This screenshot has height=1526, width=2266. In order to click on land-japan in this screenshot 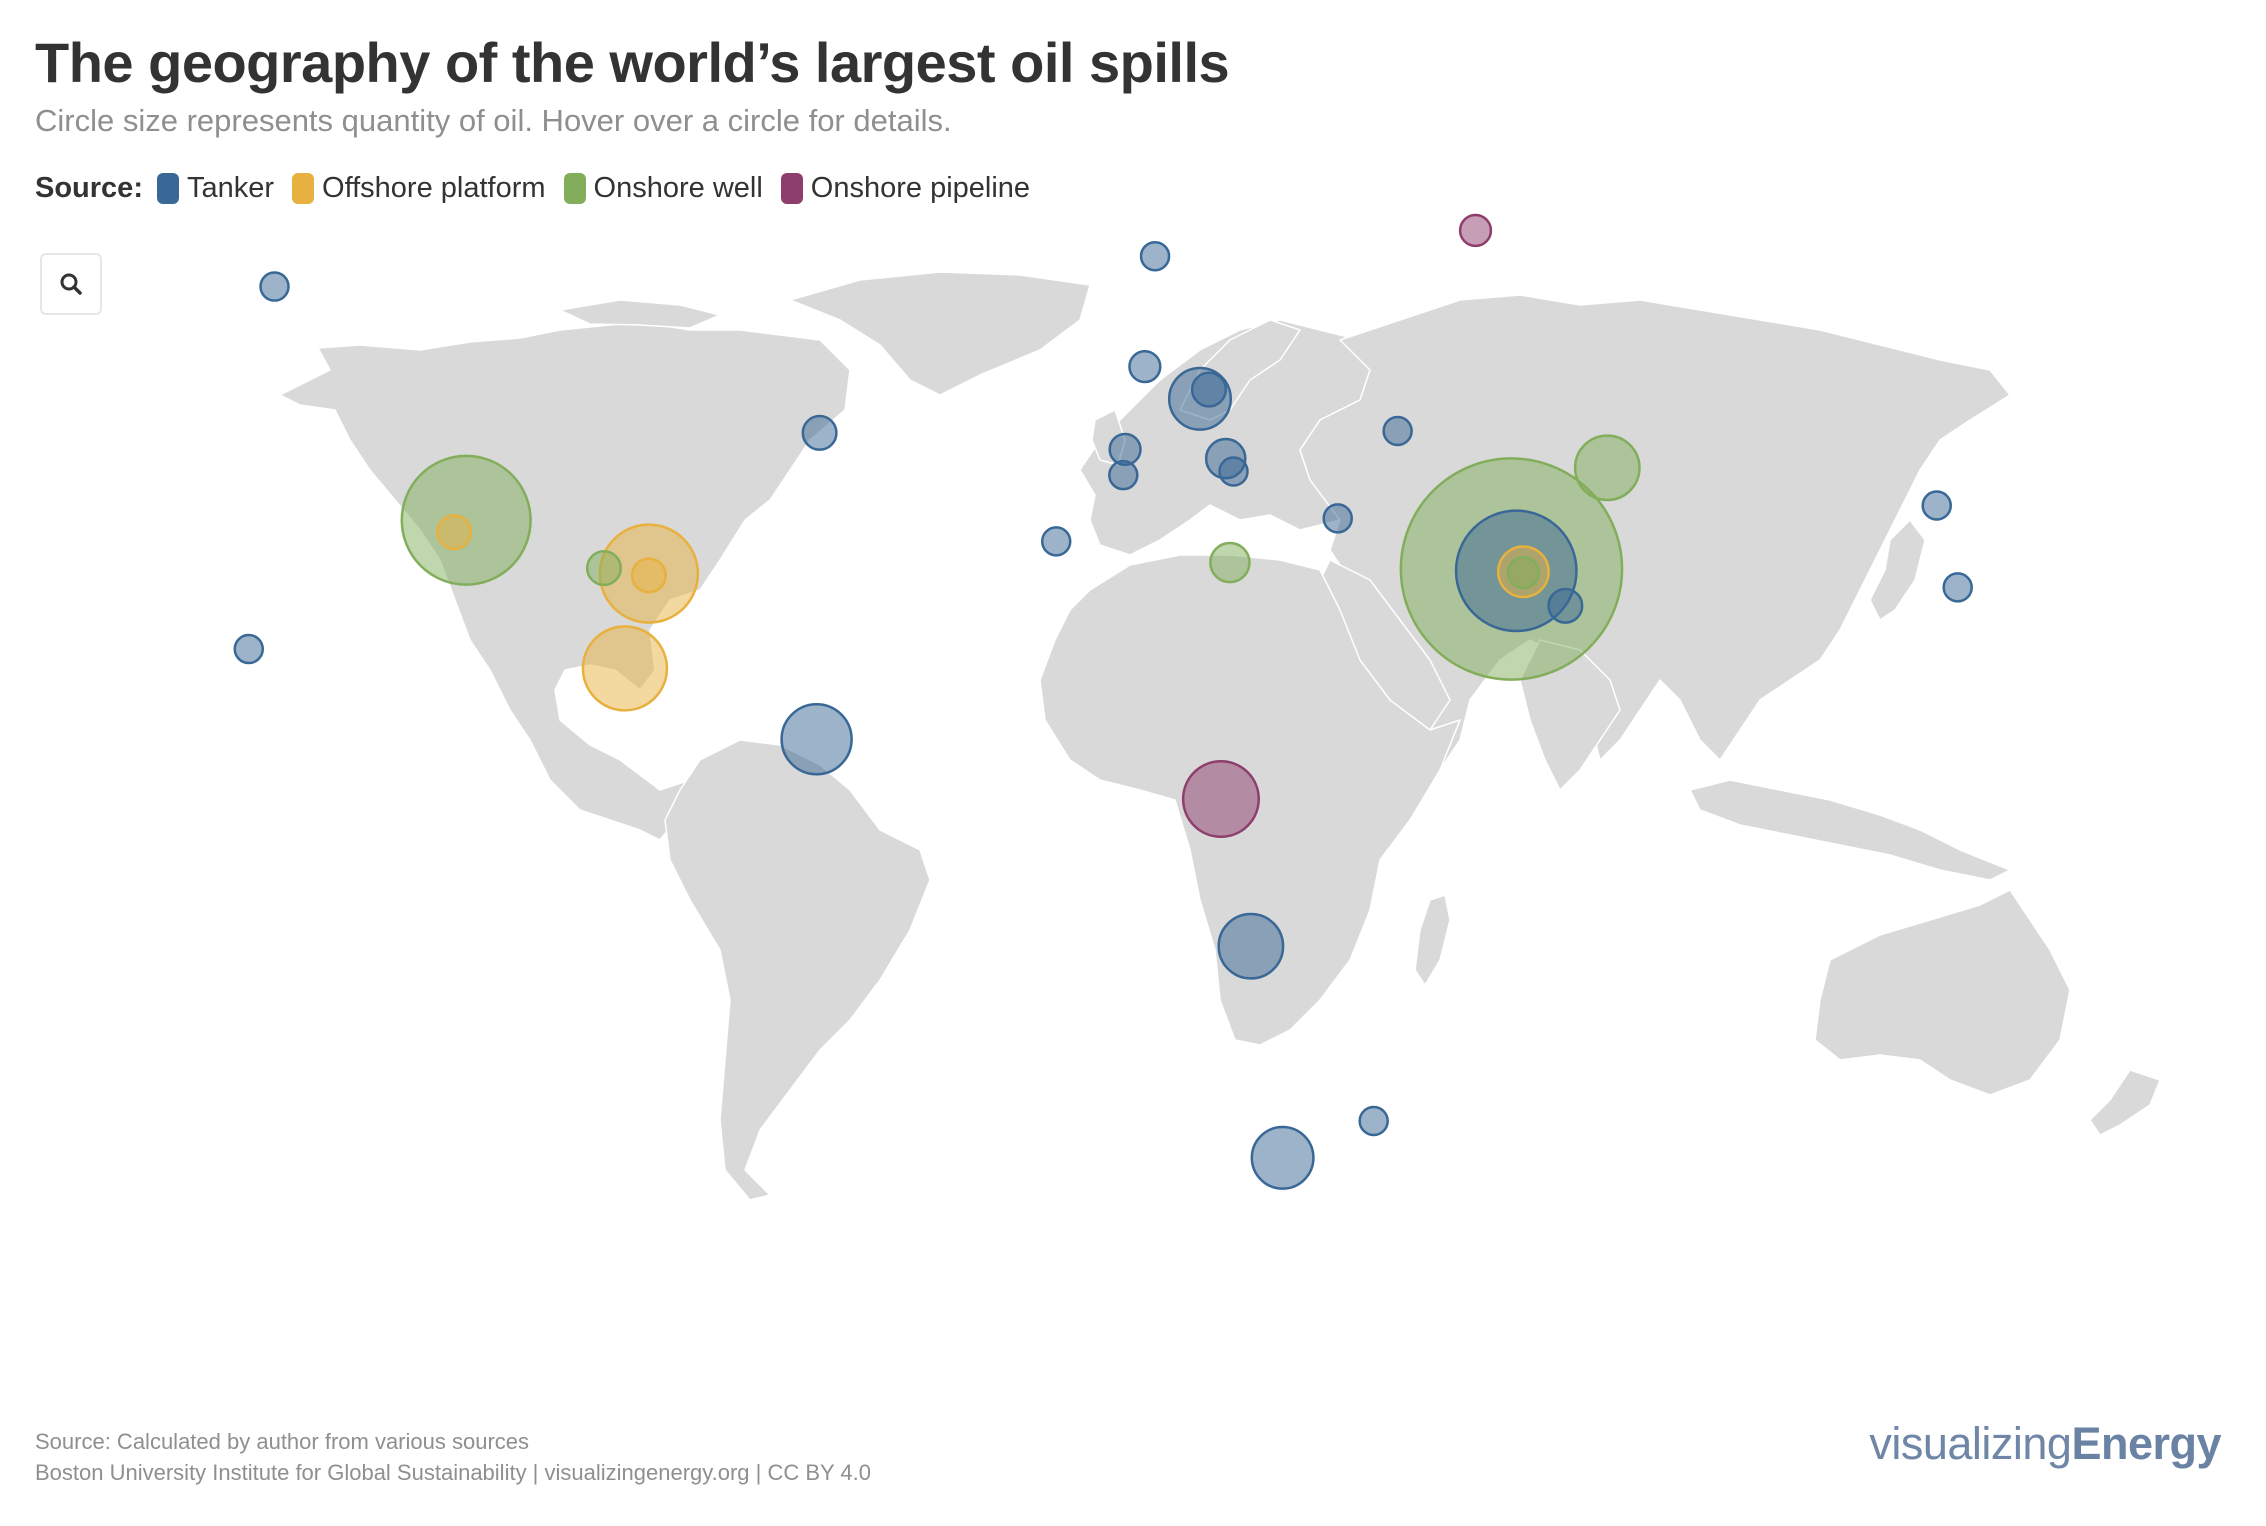, I will do `click(1897, 570)`.